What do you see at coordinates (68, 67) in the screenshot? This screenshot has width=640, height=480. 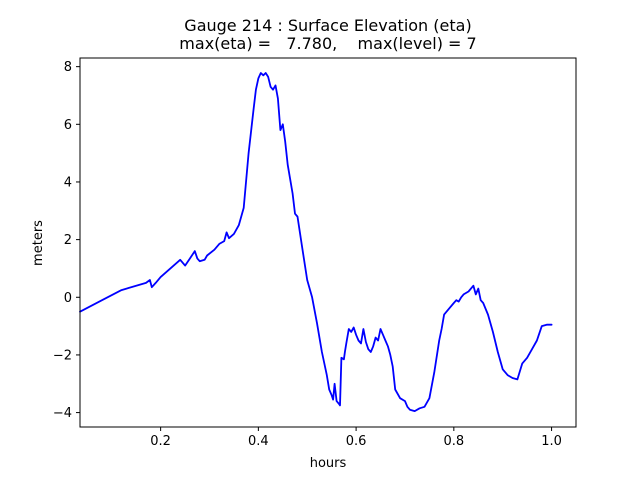 I see `y-tick-label: 8` at bounding box center [68, 67].